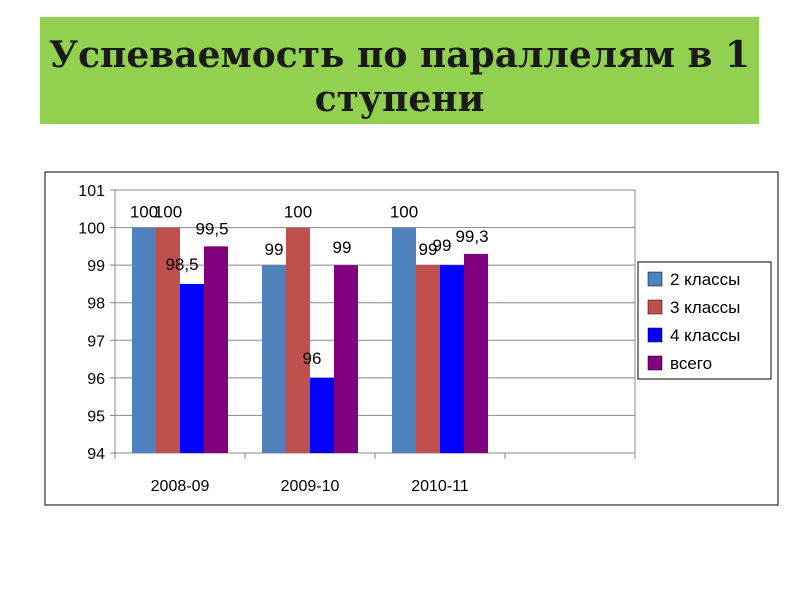  I want to click on legend-label: 2 классы, so click(705, 279).